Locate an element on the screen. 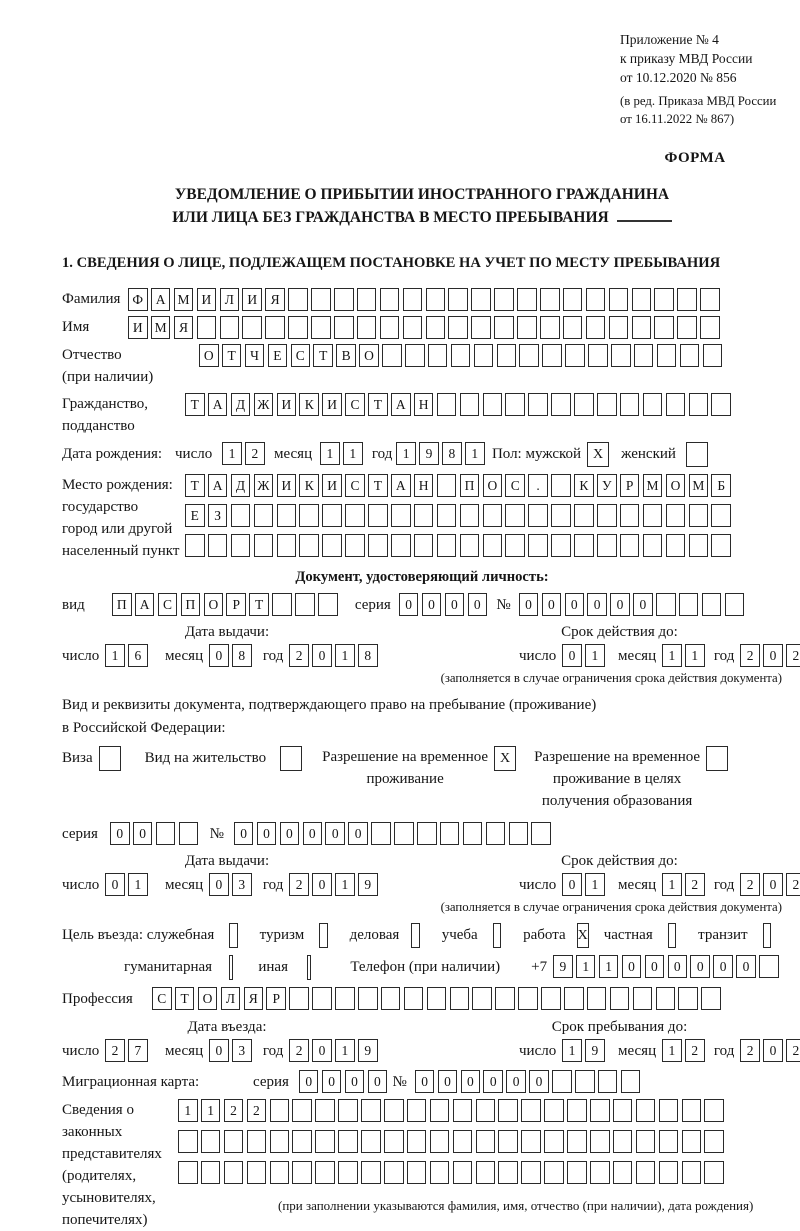  char-cell: . is located at coordinates (538, 485).